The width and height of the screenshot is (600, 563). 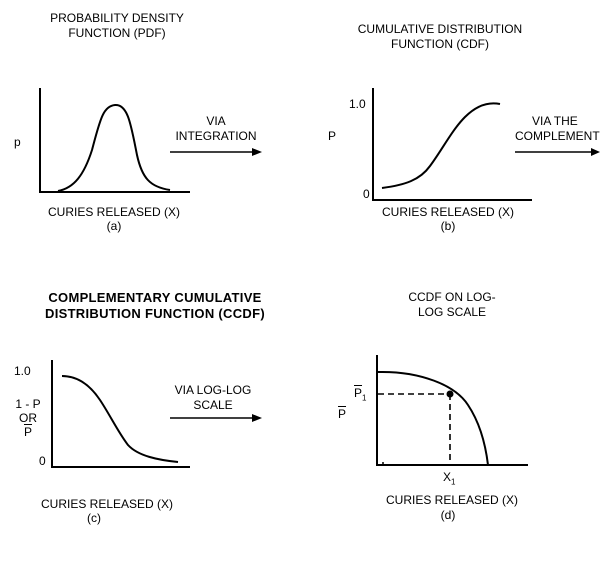 I want to click on cdf-axes, so click(x=452, y=144).